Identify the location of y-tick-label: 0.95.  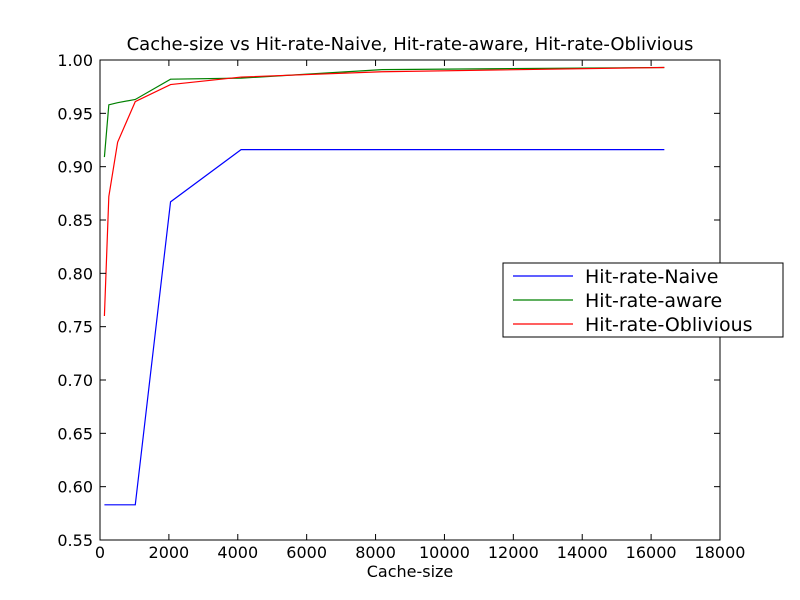
(75, 113).